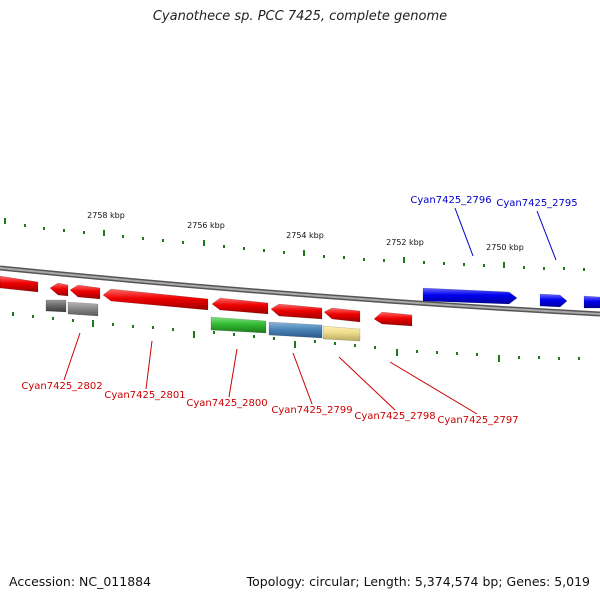 The height and width of the screenshot is (600, 600). I want to click on scale-label: 2752 kbp, so click(405, 242).